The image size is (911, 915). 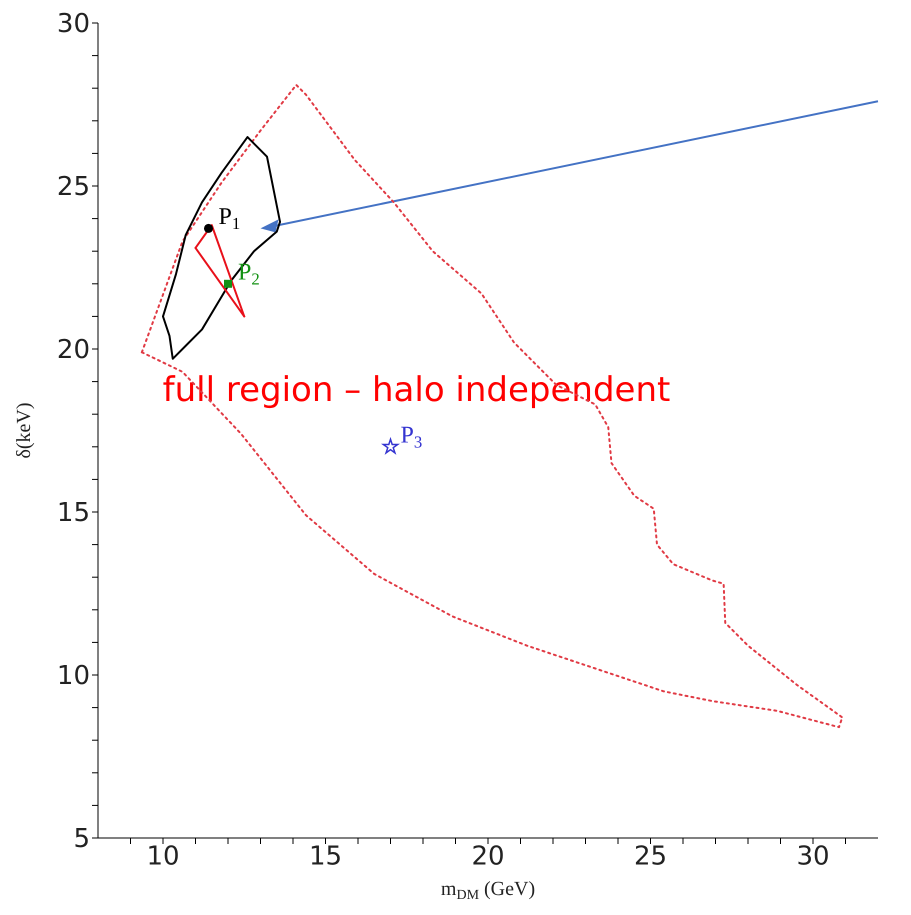 I want to click on y-tick-label: 20, so click(x=73, y=350).